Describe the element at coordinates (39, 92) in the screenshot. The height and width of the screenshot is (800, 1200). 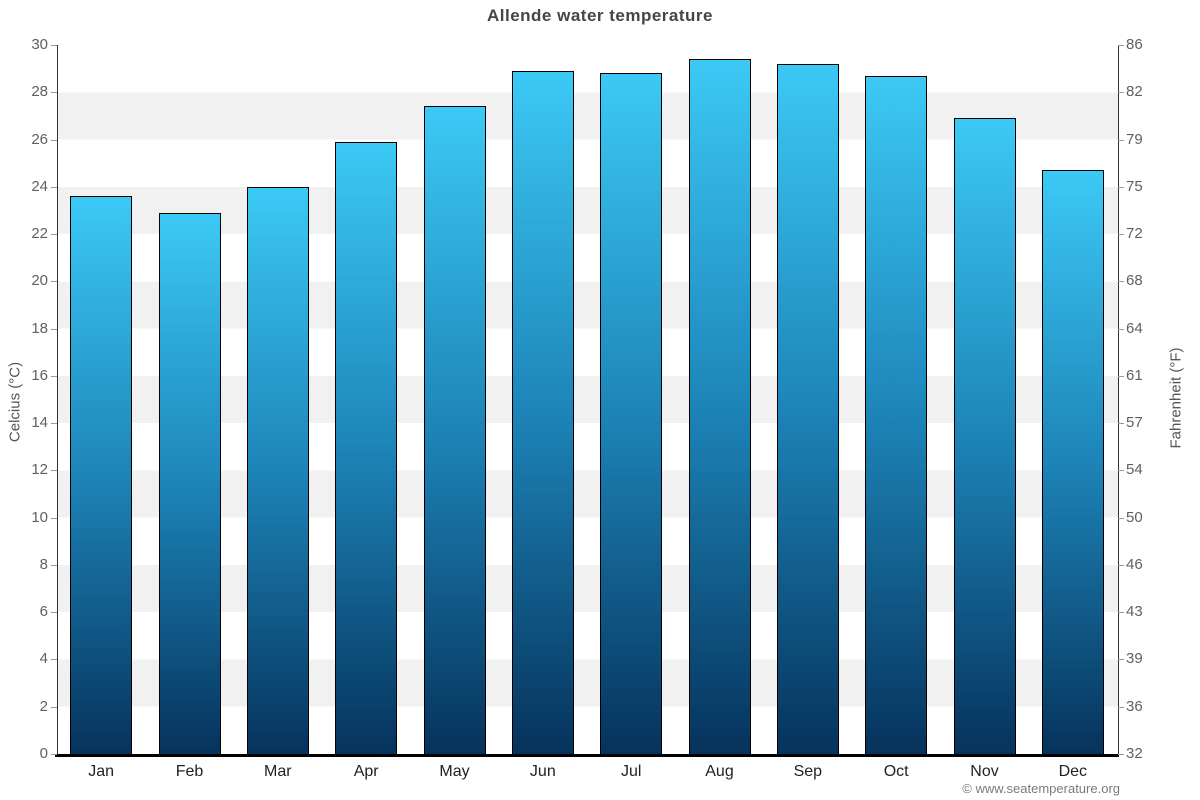
I see `y-tick-celsius-28: 28` at that location.